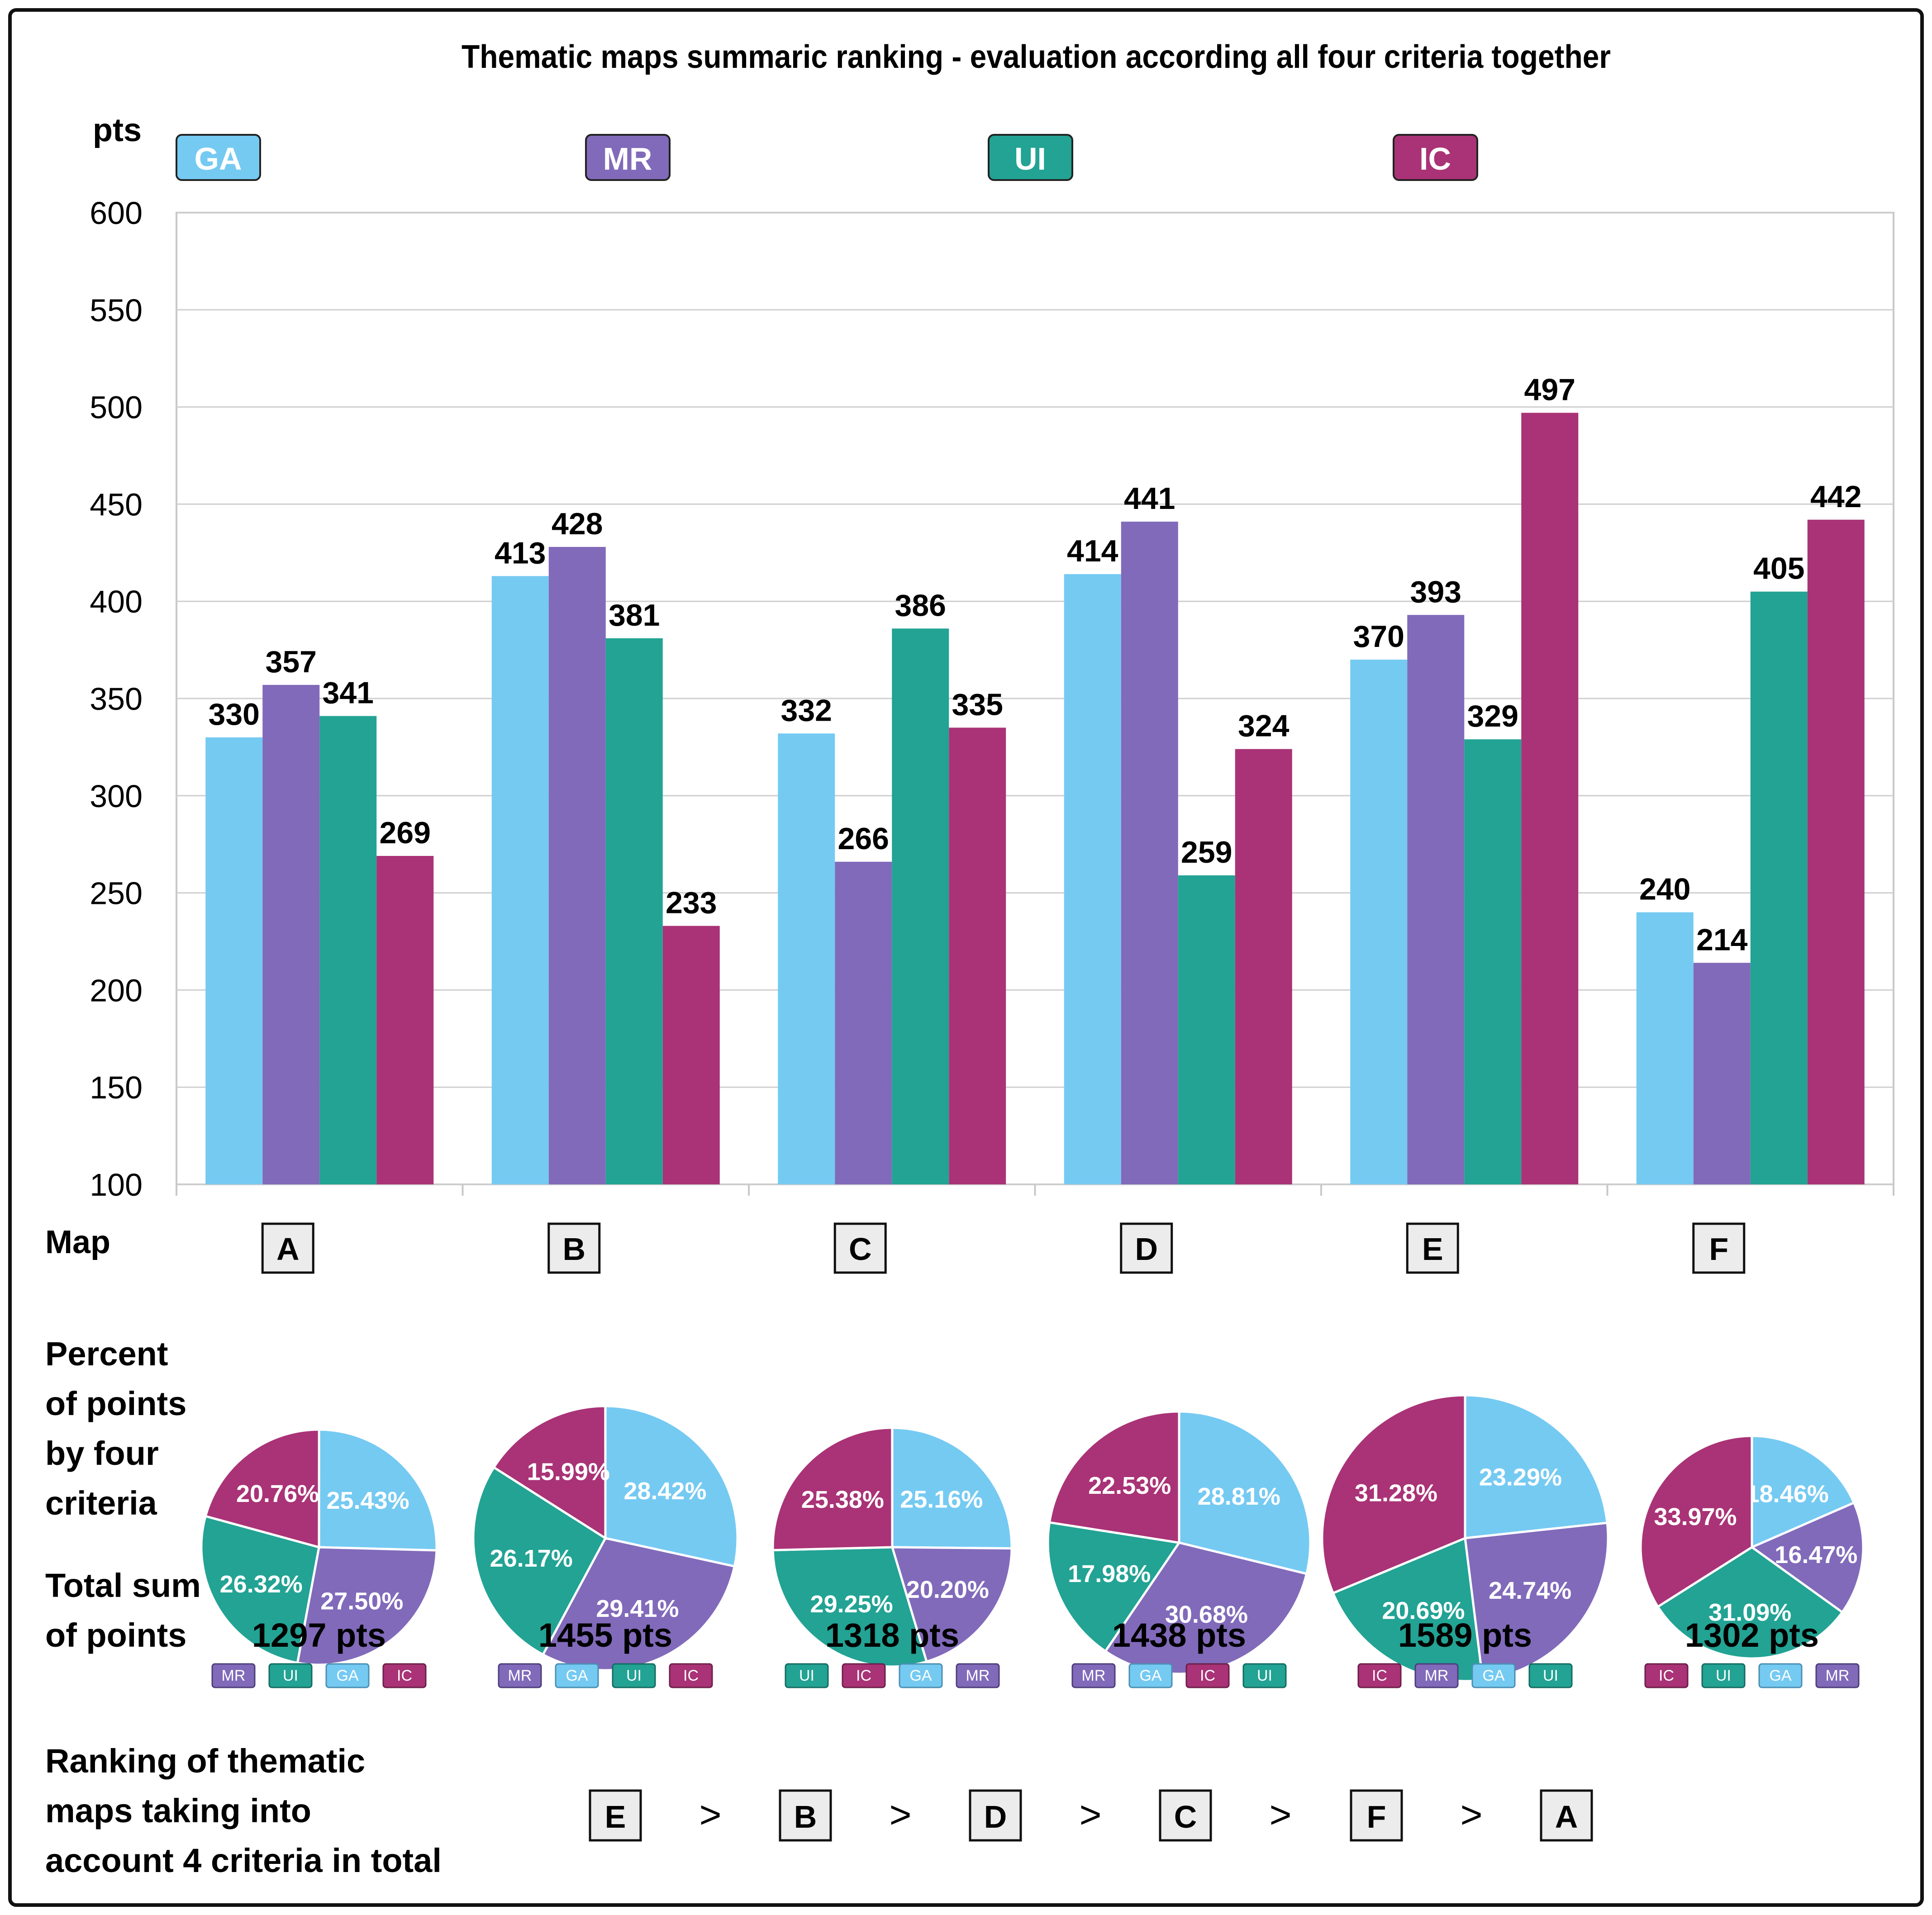  I want to click on pie-slice-label: 20.69%, so click(1423, 1610).